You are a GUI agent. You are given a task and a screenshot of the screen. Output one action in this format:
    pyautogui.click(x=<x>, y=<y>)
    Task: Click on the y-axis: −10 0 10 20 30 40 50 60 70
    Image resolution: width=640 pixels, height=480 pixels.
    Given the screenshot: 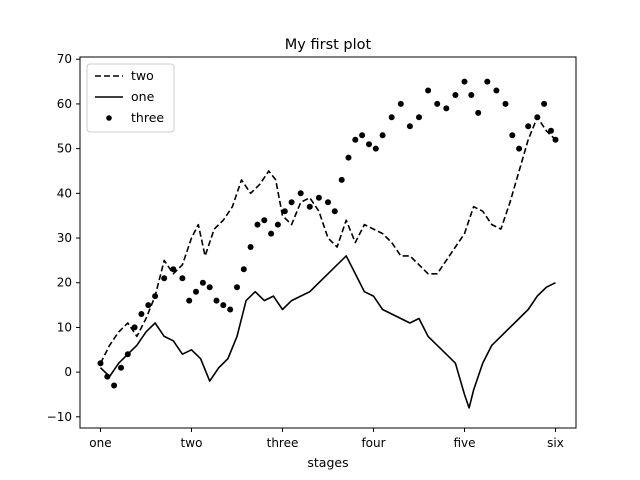 What is the action you would take?
    pyautogui.click(x=63, y=238)
    